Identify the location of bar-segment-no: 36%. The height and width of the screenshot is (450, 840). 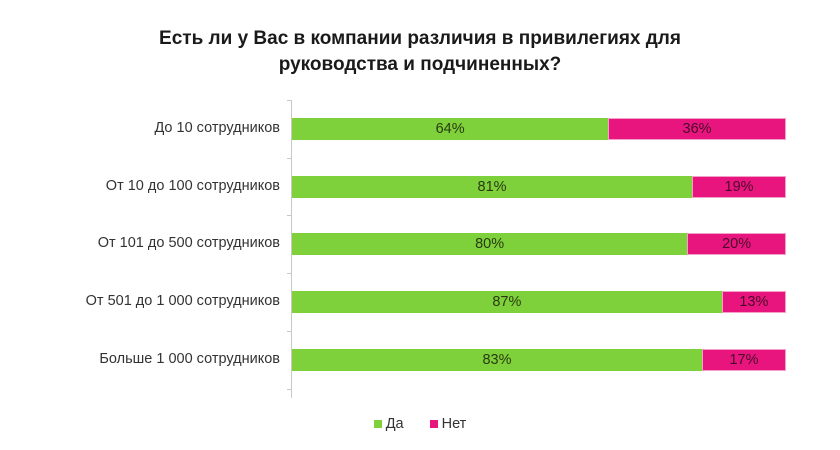
(697, 129).